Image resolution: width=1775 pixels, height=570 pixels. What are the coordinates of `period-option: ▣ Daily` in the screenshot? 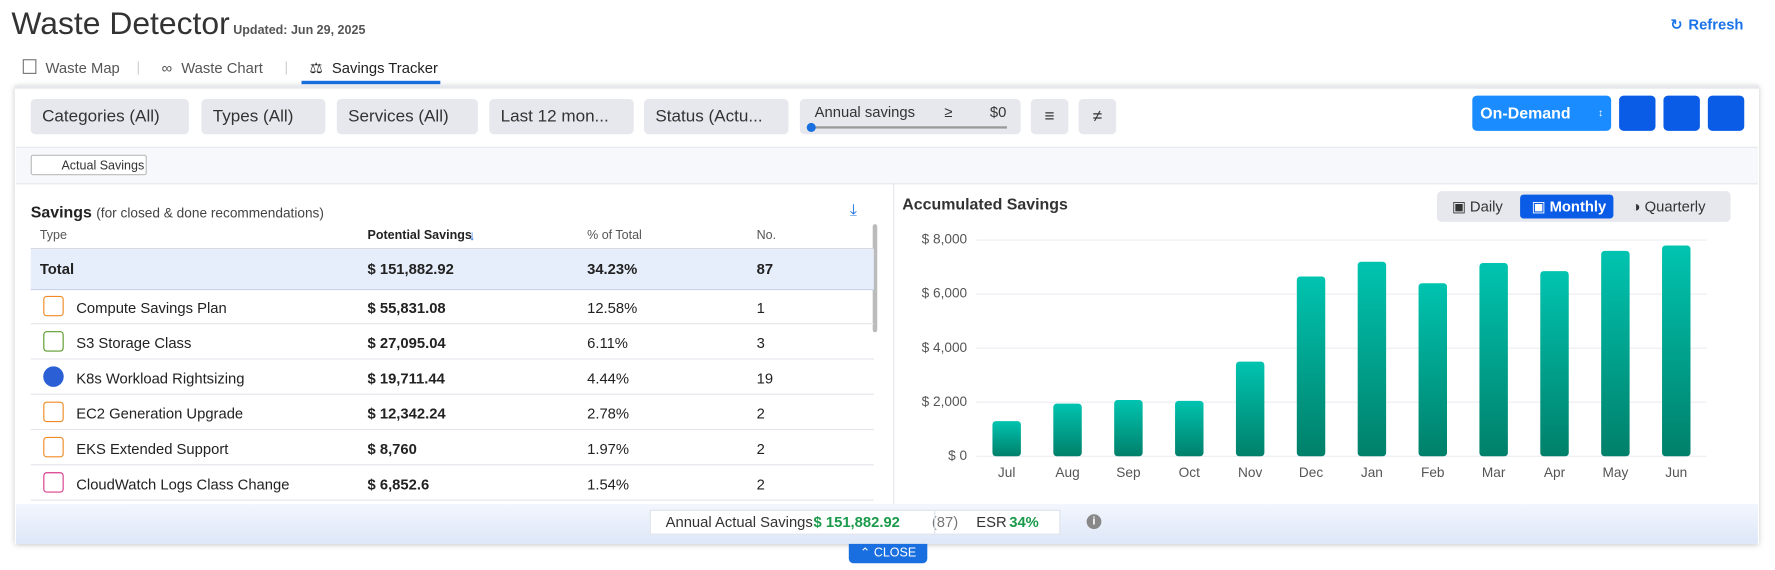 It's located at (1477, 206).